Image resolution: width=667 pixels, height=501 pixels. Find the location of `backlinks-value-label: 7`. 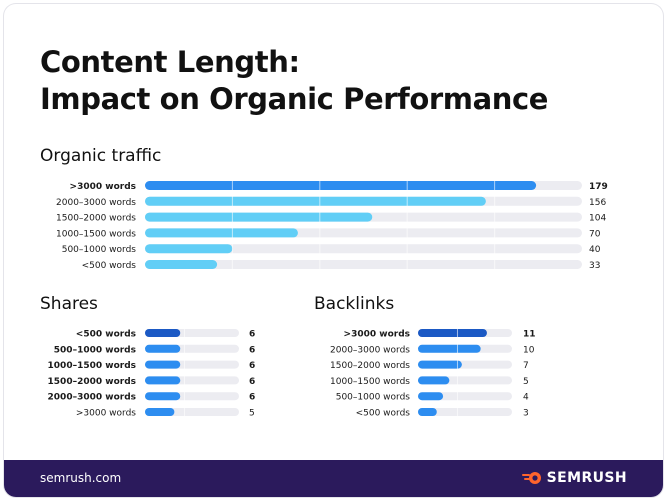

backlinks-value-label: 7 is located at coordinates (526, 366).